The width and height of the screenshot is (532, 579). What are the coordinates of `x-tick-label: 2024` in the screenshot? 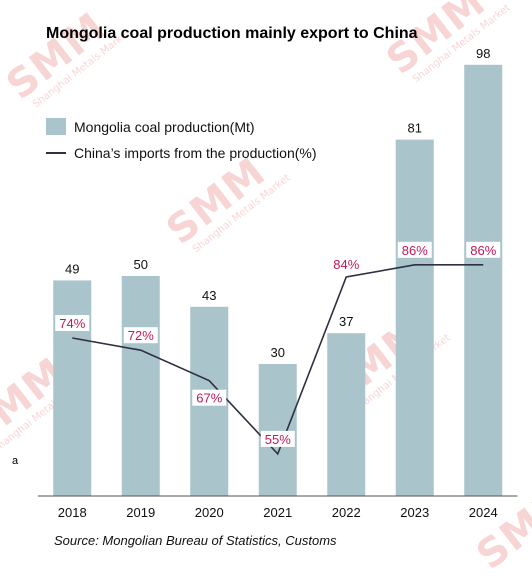 It's located at (483, 512).